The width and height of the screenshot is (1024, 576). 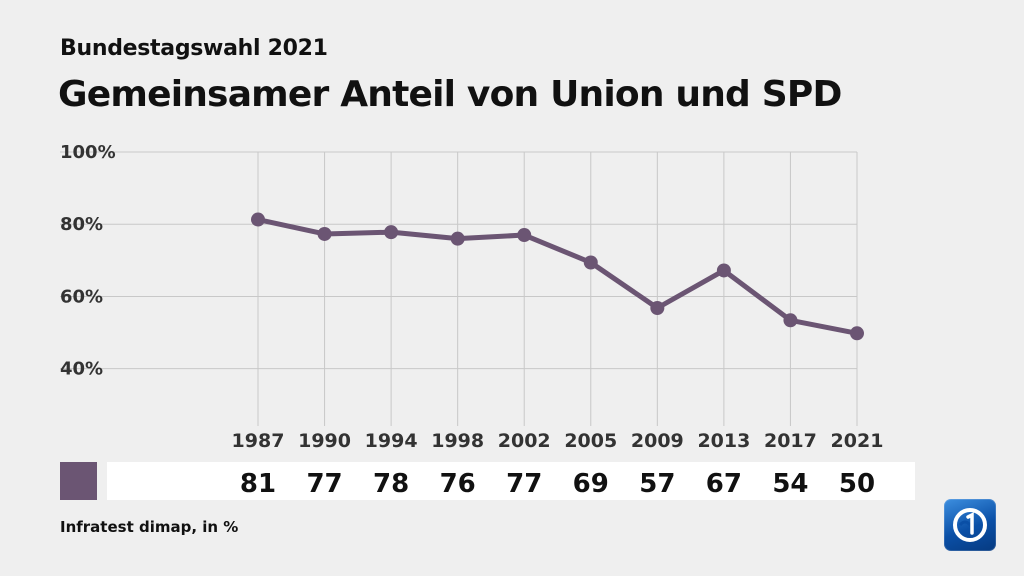 I want to click on x-tick-label: 1994, so click(x=391, y=441).